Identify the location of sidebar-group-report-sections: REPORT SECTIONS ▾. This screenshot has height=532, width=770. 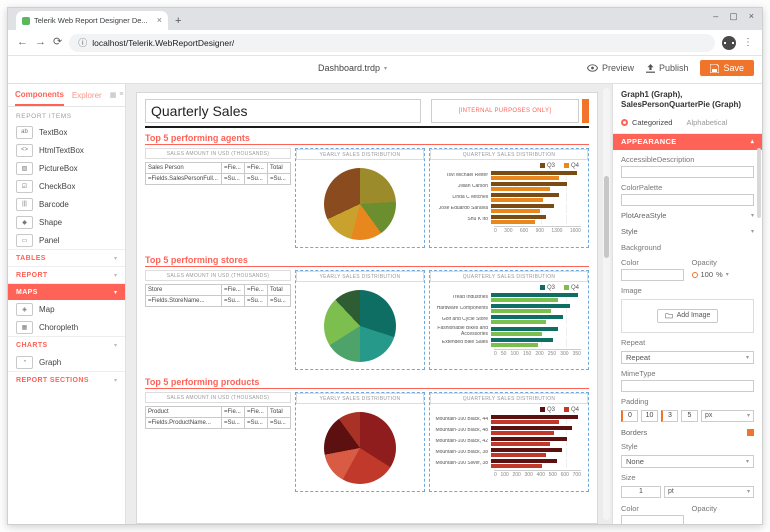
(66, 379).